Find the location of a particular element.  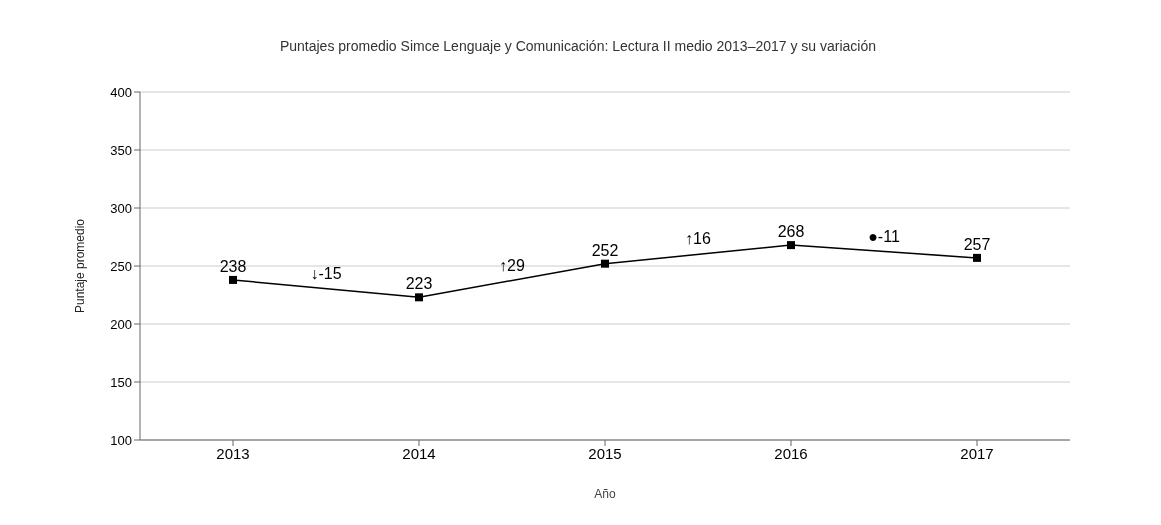

y-tick-label: 350 is located at coordinates (121, 150).